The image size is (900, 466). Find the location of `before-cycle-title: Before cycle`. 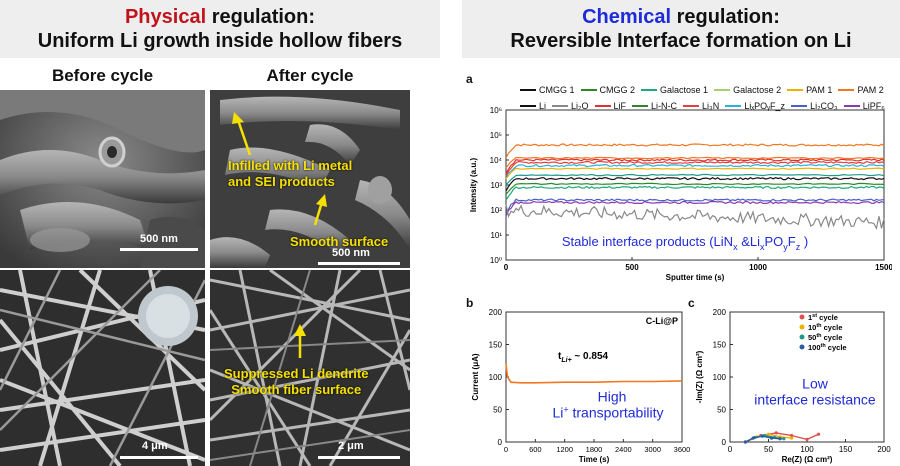

before-cycle-title: Before cycle is located at coordinates (102, 75).